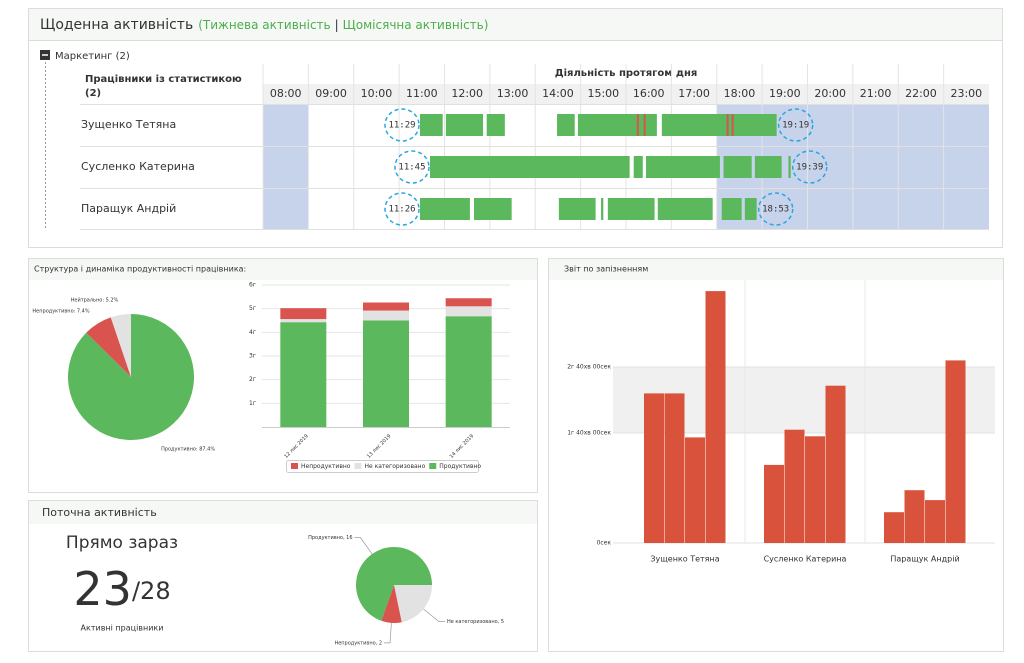  What do you see at coordinates (163, 79) in the screenshot?
I see `column-header: Працівники із статистикою` at bounding box center [163, 79].